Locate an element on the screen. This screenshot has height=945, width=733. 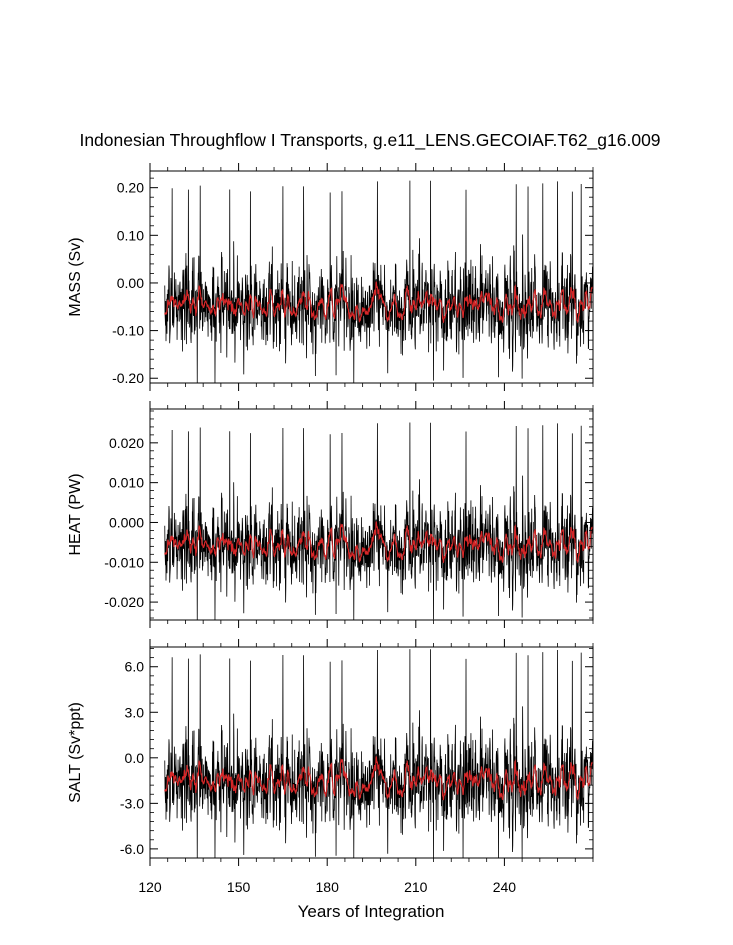
x-tick-label: 180 is located at coordinates (328, 887).